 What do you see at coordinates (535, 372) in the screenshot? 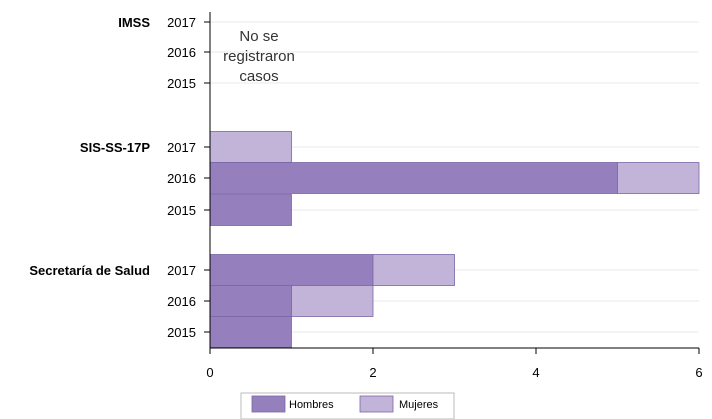
I see `x-tick-label: 4` at bounding box center [535, 372].